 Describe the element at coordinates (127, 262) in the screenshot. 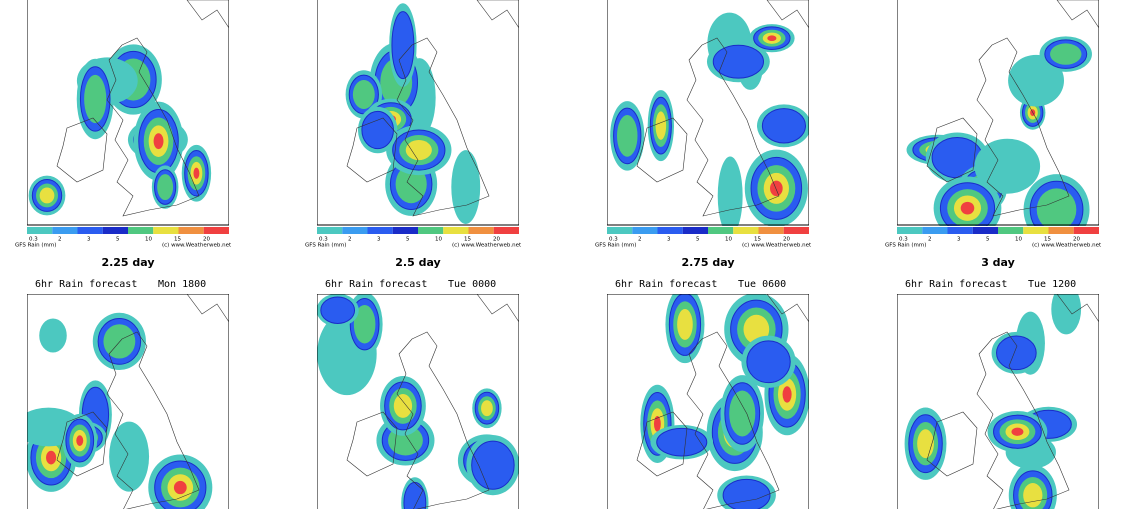

I see `panel-caption: 2.25 day` at that location.